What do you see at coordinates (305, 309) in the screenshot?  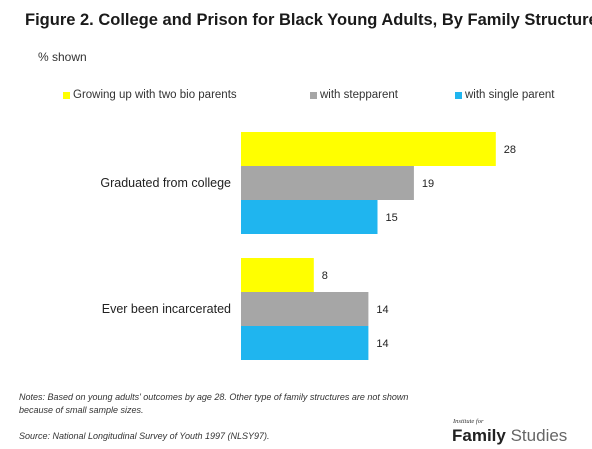 I see `bar-ever-been-incarcerated-with-stepparent` at bounding box center [305, 309].